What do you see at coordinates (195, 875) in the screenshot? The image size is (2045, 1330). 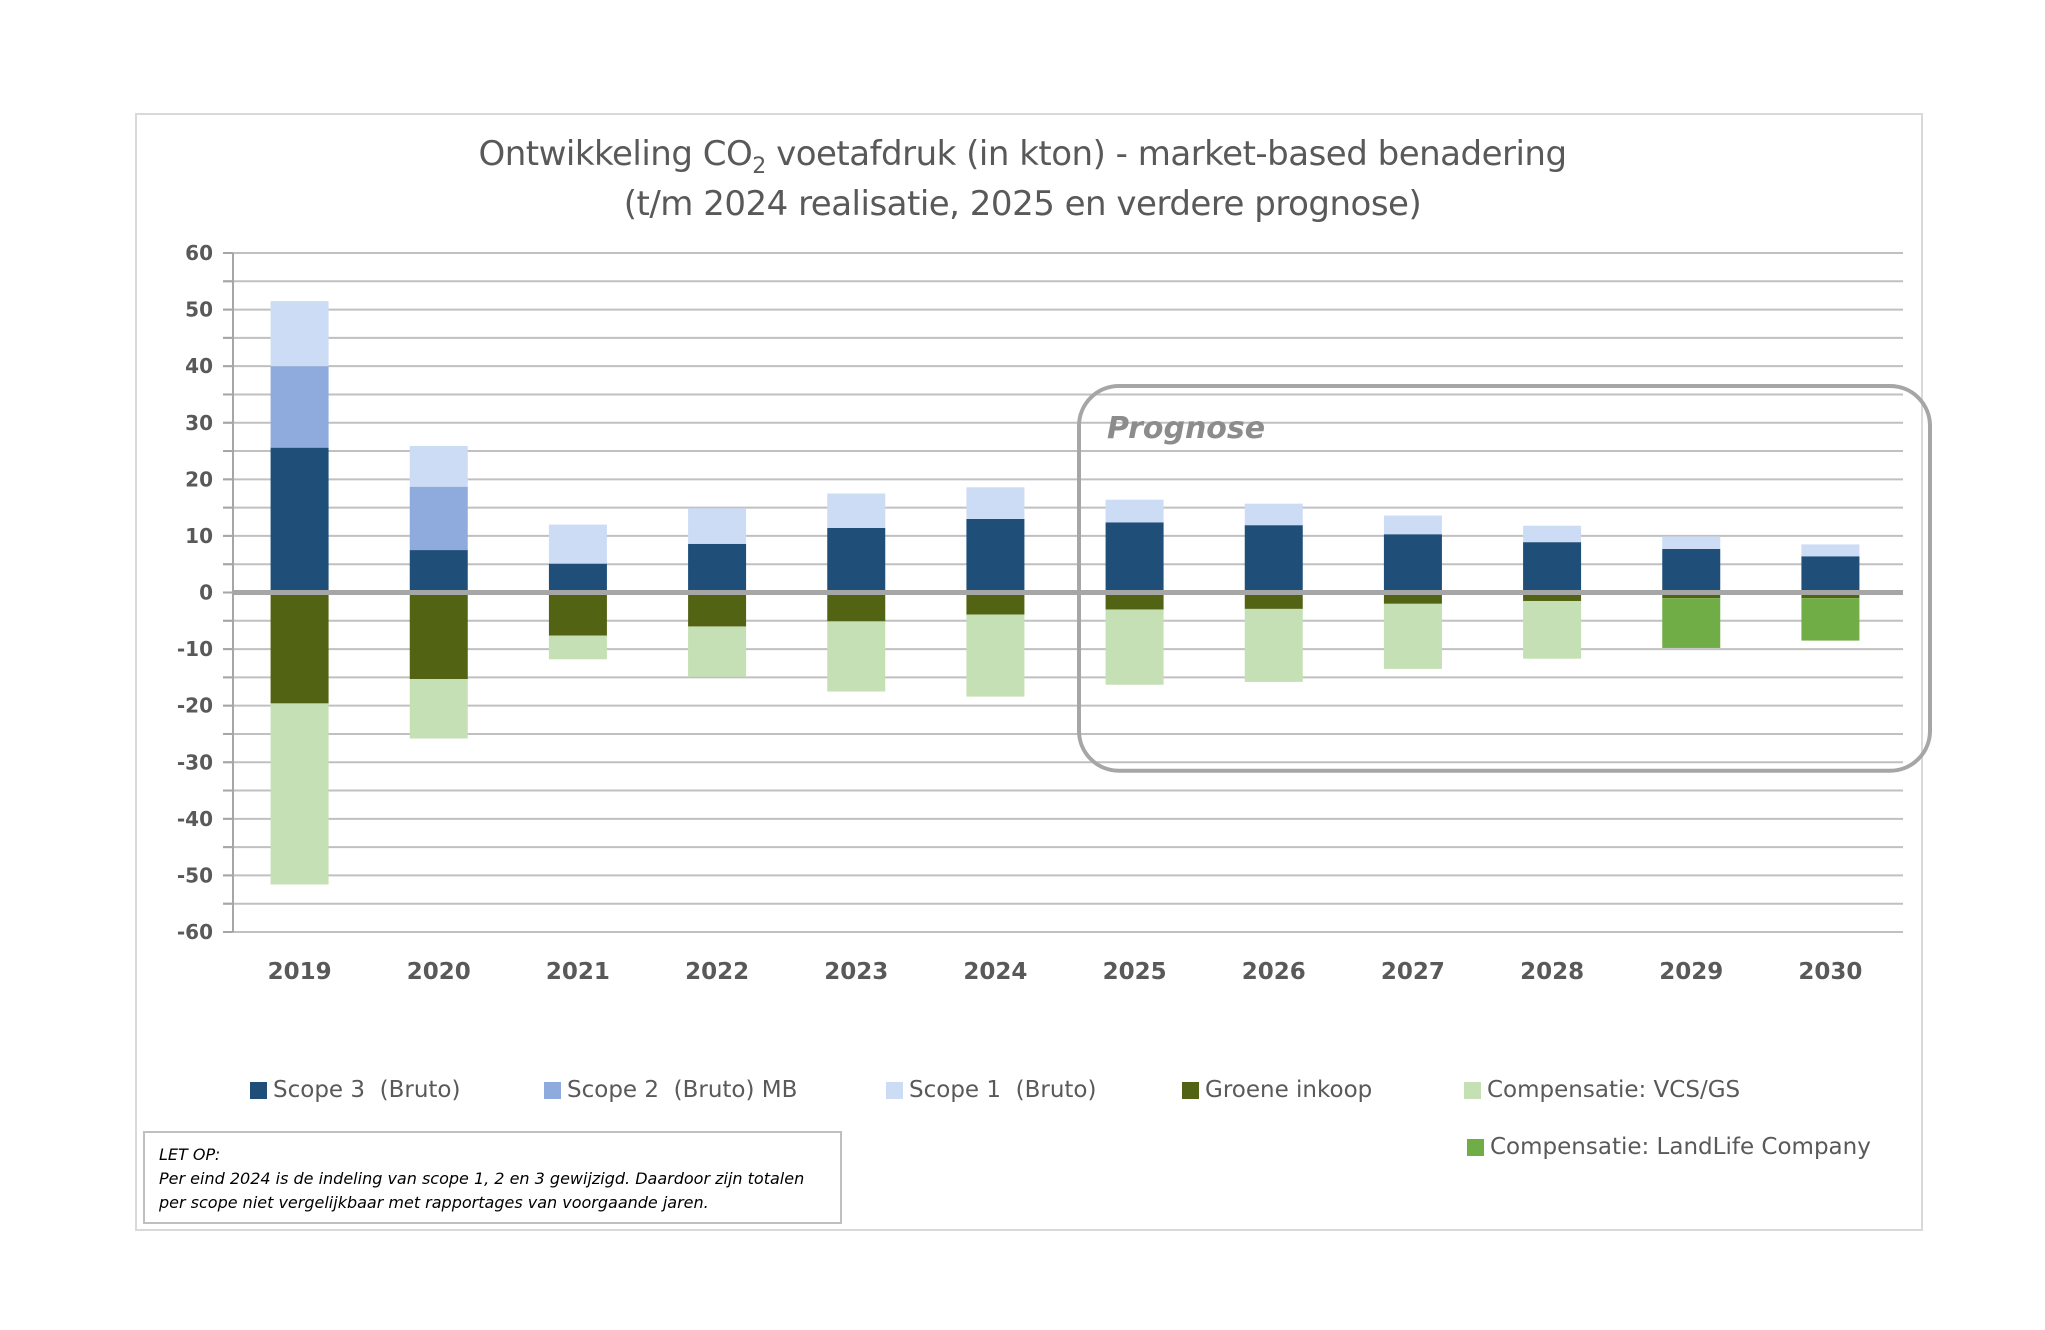 I see `y-tick-label: -50` at bounding box center [195, 875].